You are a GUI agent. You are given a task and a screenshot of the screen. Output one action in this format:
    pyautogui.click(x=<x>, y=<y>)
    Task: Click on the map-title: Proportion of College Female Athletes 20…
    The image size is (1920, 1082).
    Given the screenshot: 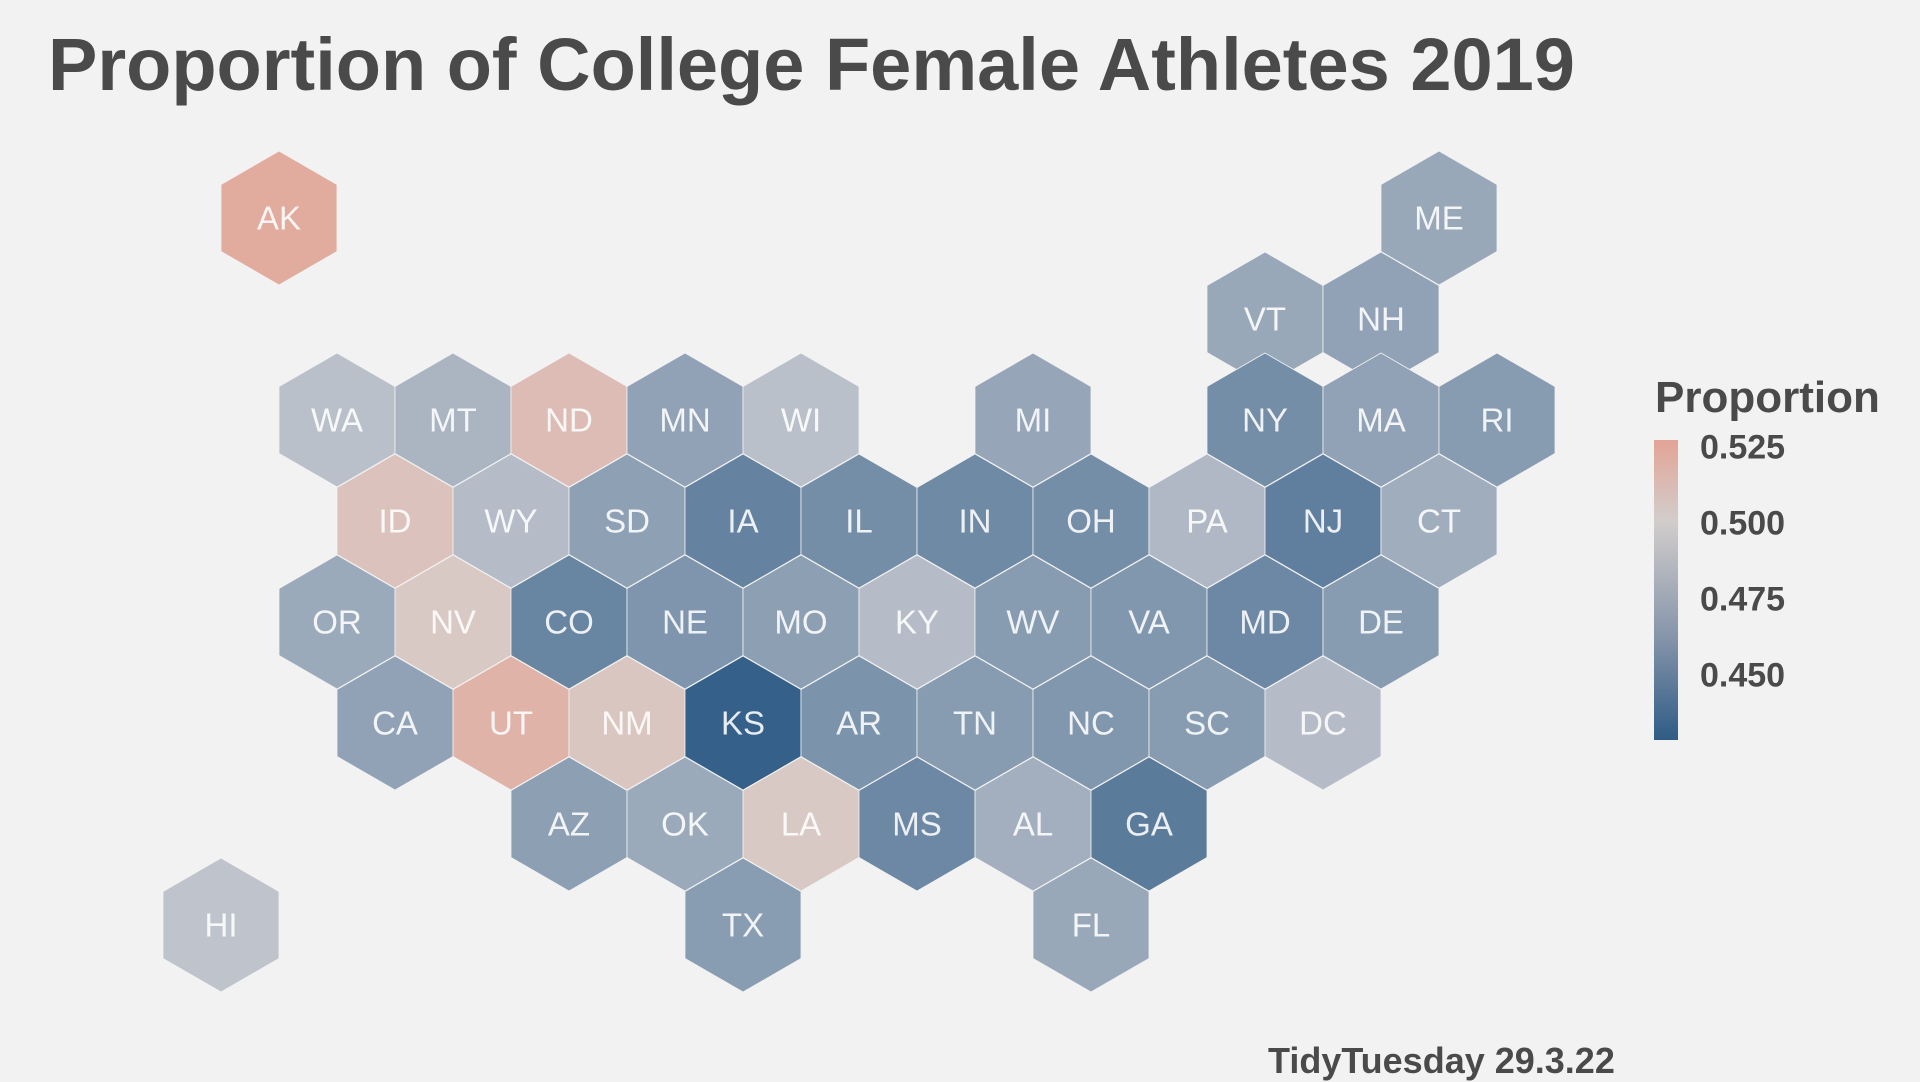 What is the action you would take?
    pyautogui.click(x=811, y=64)
    